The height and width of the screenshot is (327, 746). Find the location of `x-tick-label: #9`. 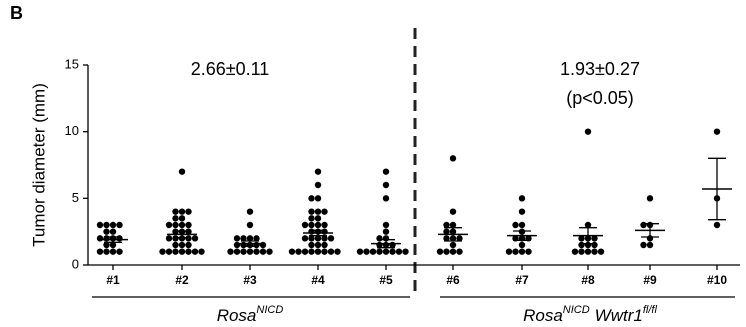

x-tick-label: #9 is located at coordinates (650, 280).